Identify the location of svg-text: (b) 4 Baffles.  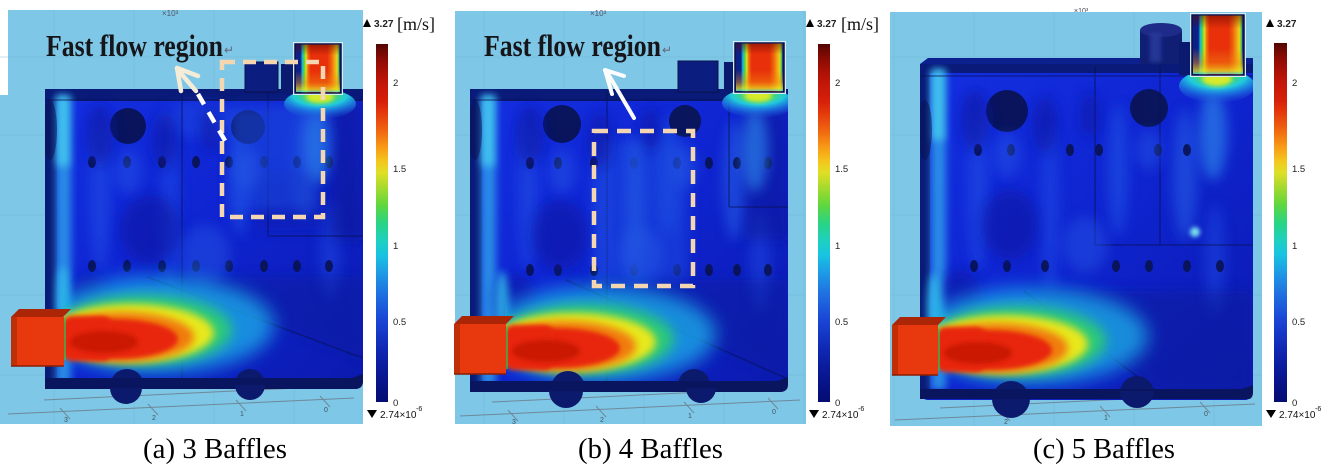
(650, 449).